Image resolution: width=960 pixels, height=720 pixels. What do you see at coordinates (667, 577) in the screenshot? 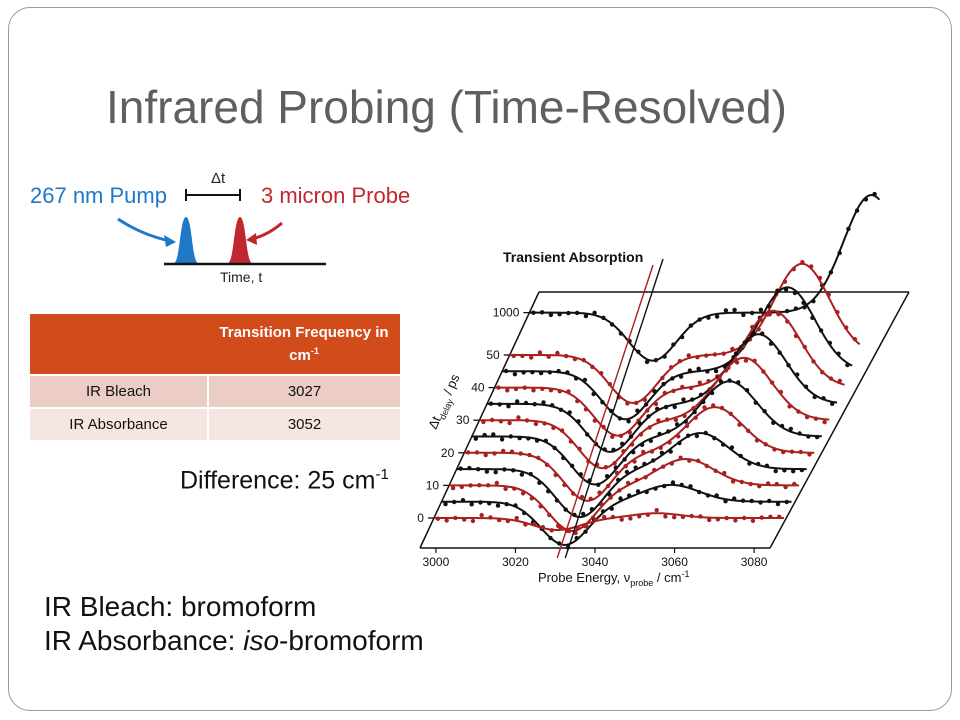
I see `x-axis-label-unit: / cm` at bounding box center [667, 577].